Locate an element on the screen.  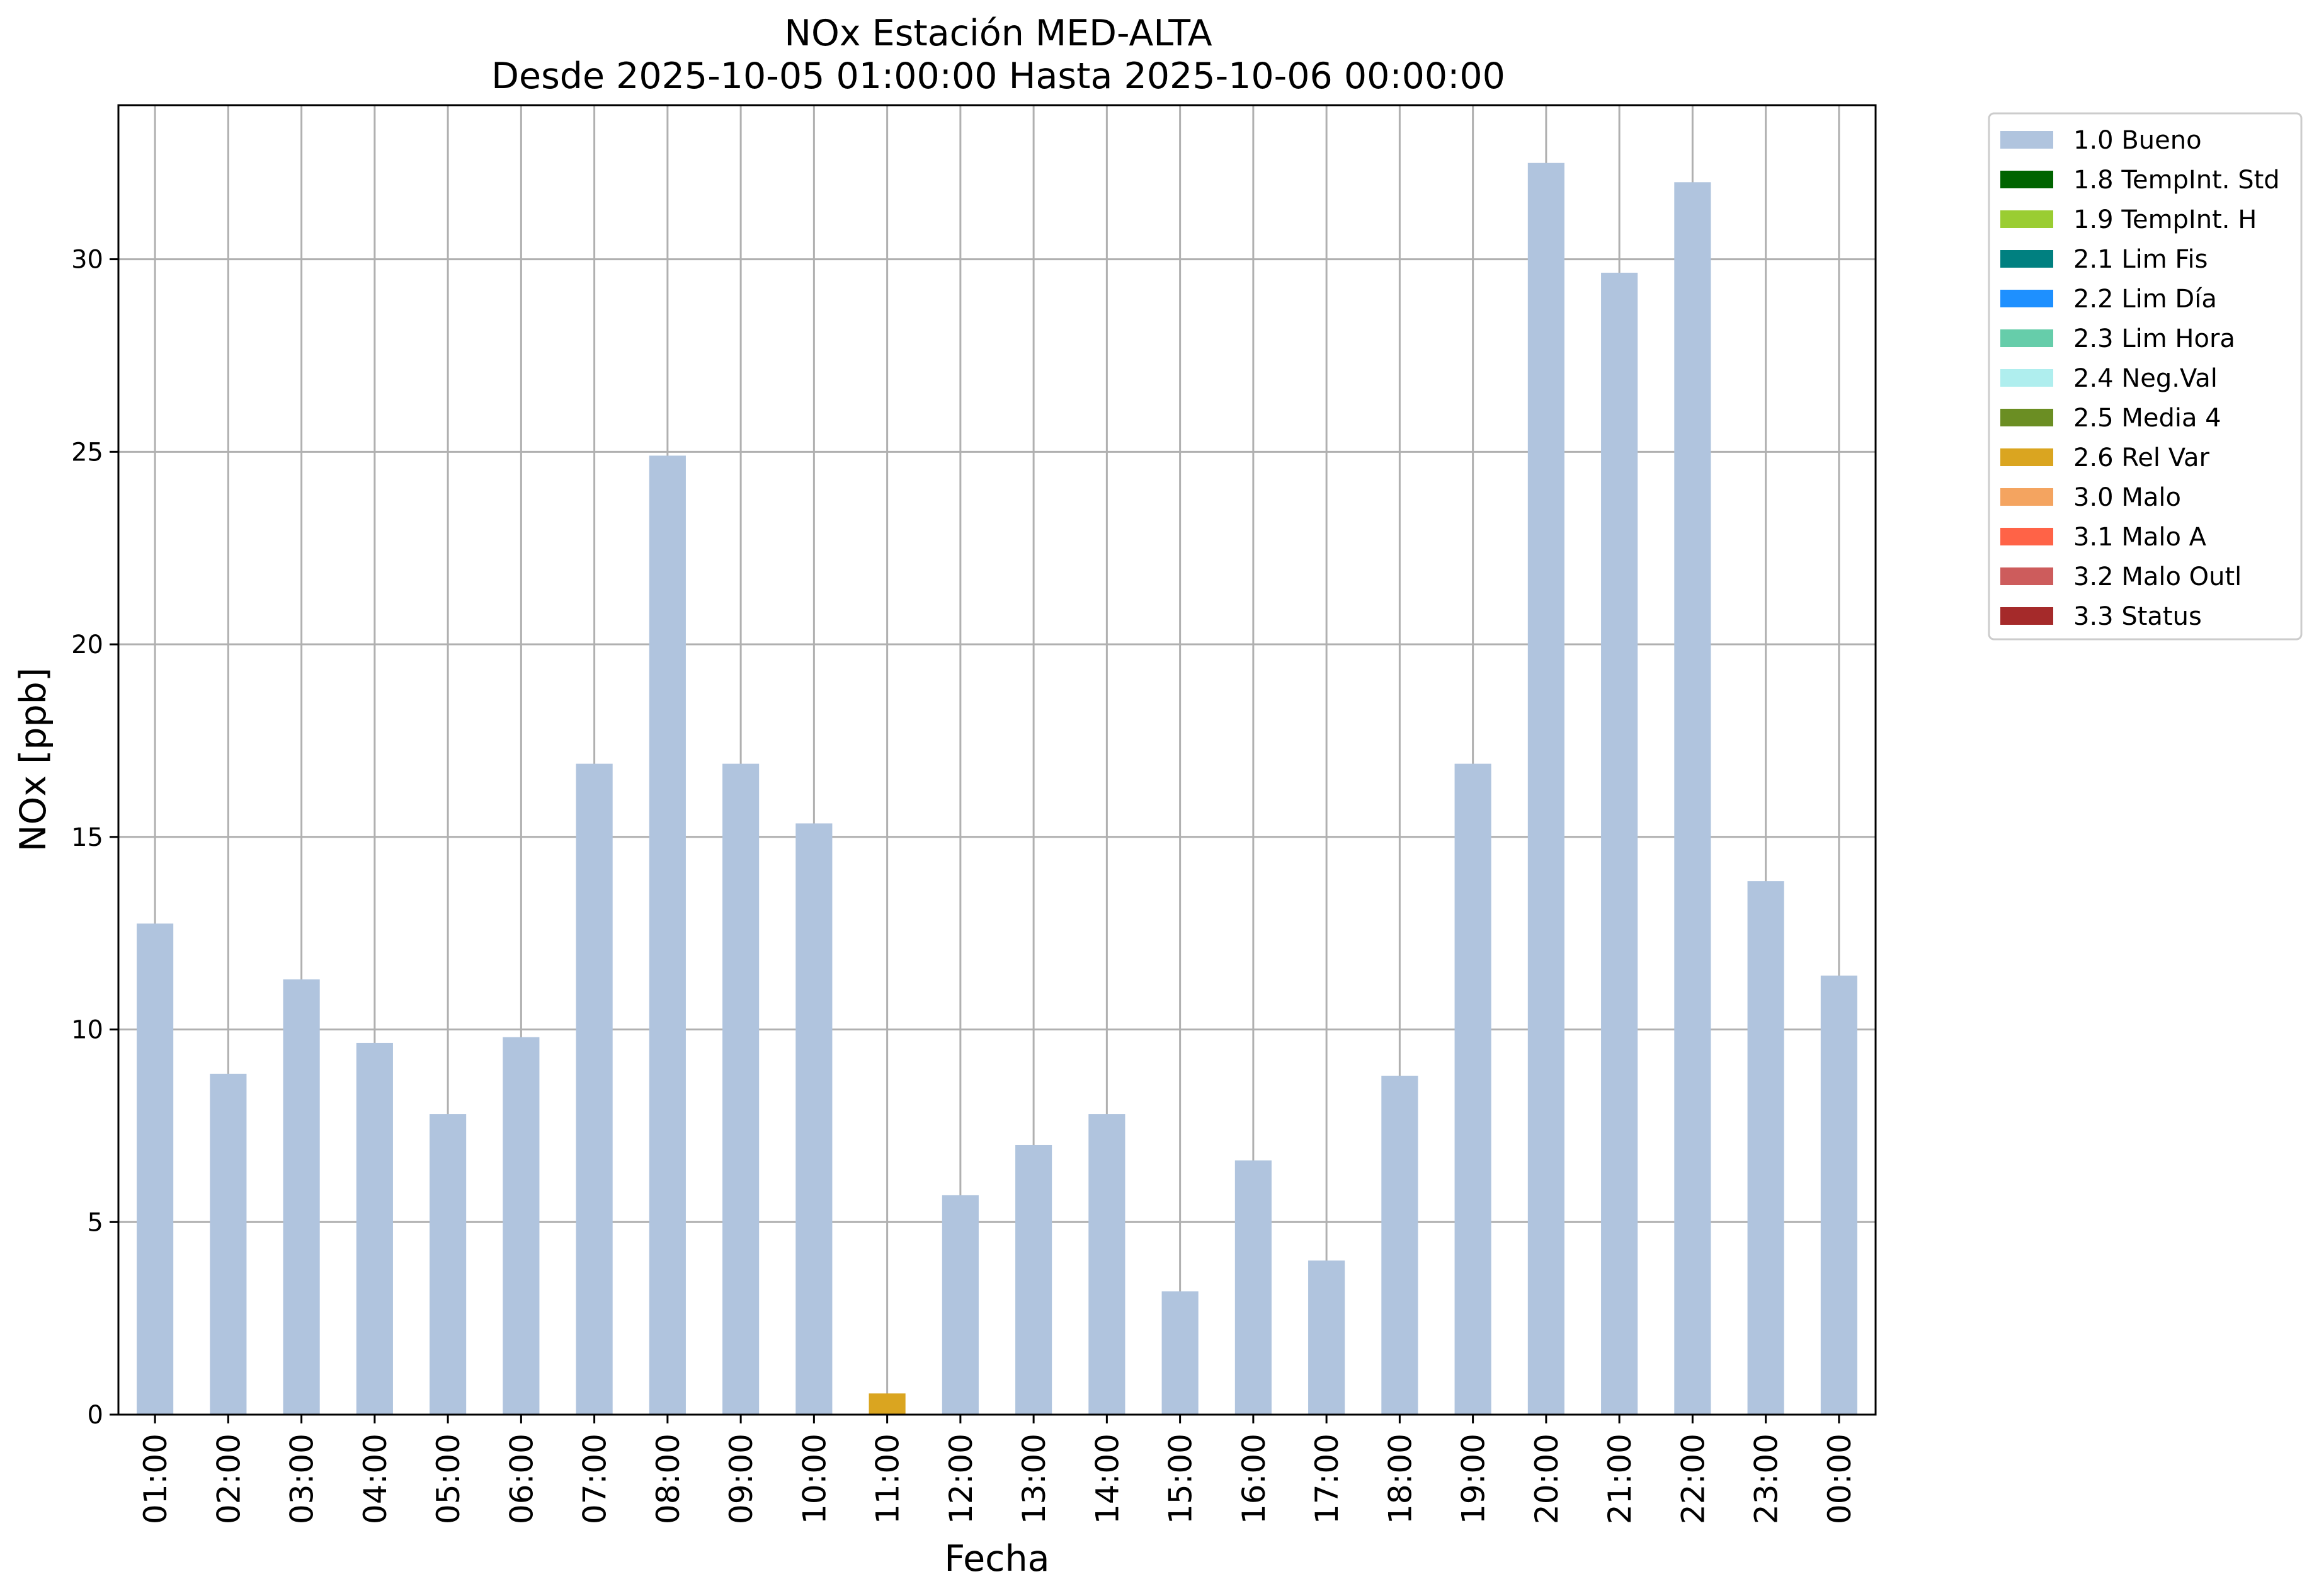
x-tick-label: 03:00 is located at coordinates (302, 1479).